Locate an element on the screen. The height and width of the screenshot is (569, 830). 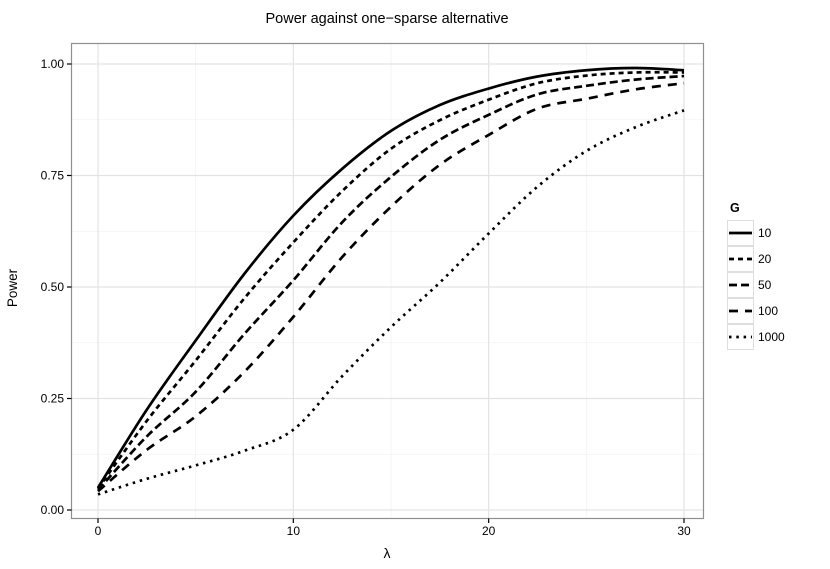
y-tick-label: 0.50 is located at coordinates (53, 287).